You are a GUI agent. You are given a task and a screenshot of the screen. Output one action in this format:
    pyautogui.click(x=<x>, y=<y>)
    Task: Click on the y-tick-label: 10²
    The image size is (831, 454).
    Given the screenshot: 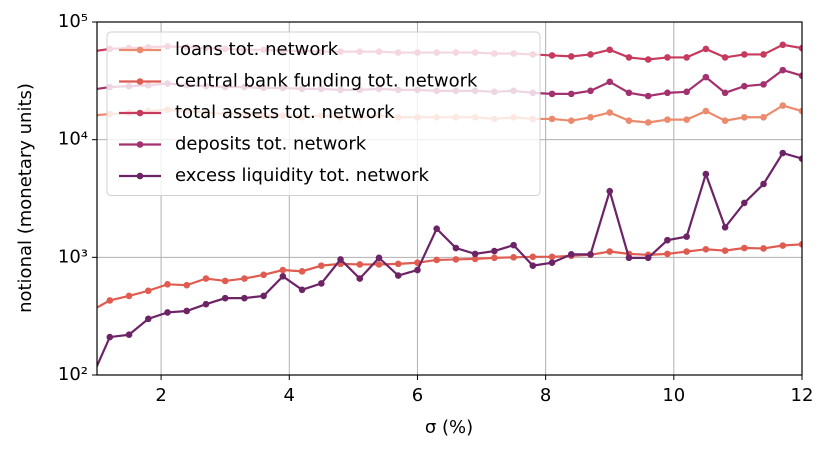 What is the action you would take?
    pyautogui.click(x=73, y=374)
    